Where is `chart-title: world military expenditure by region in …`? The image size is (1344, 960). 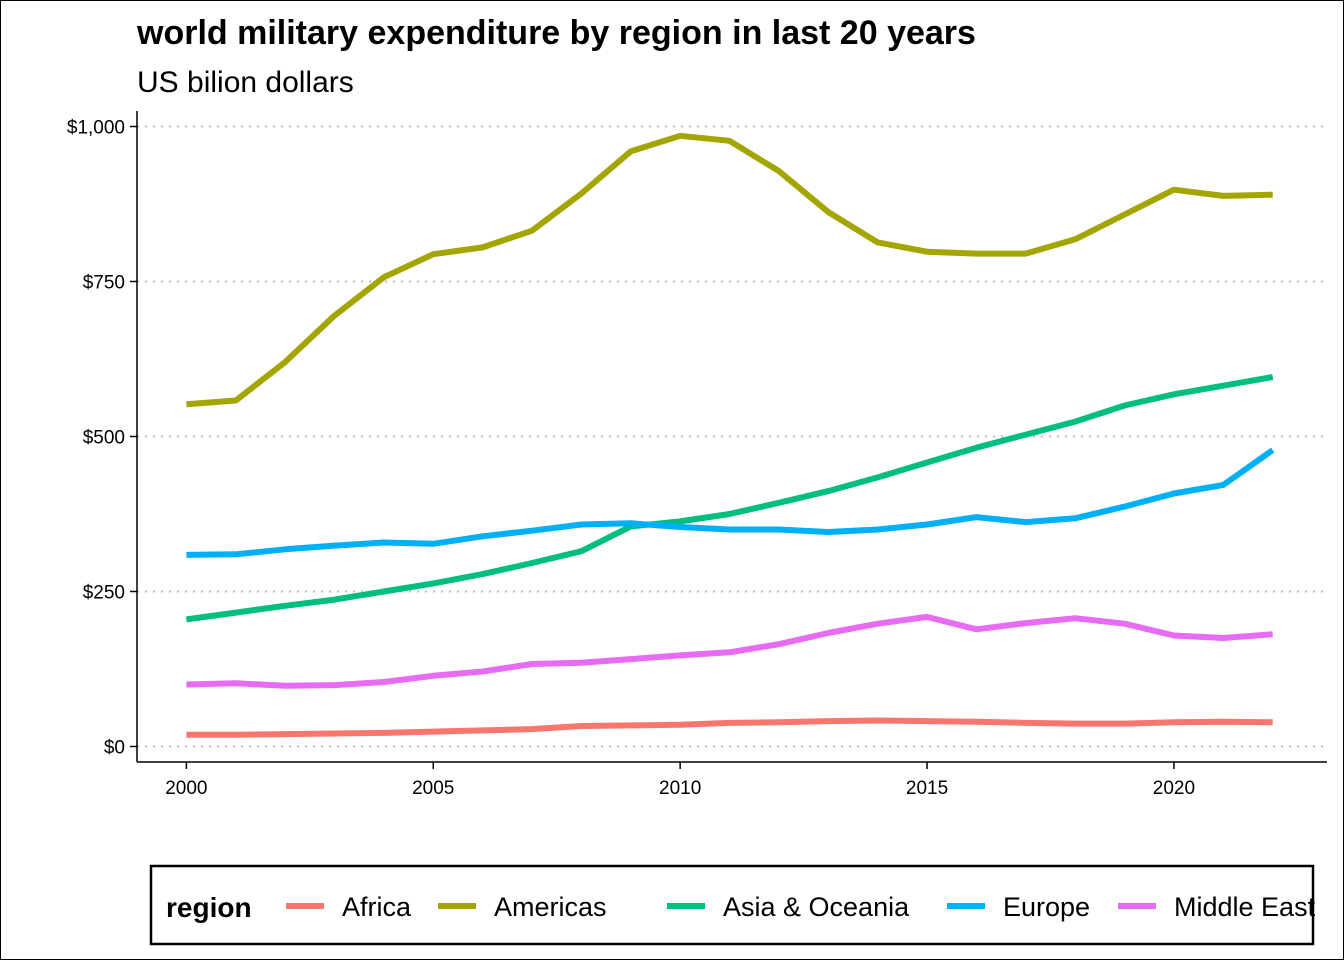
chart-title: world military expenditure by region in … is located at coordinates (556, 33).